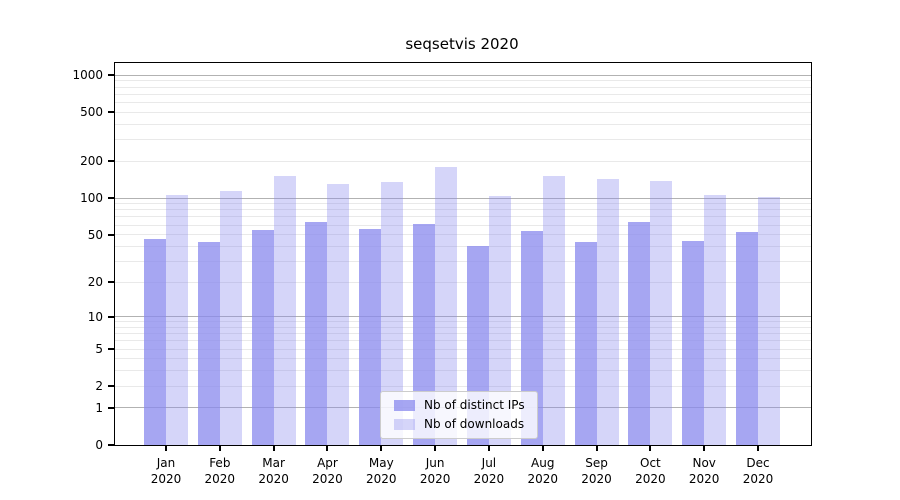 Image resolution: width=900 pixels, height=500 pixels. Describe the element at coordinates (747, 338) in the screenshot. I see `bar-distinct-ips-dec-2020` at that location.